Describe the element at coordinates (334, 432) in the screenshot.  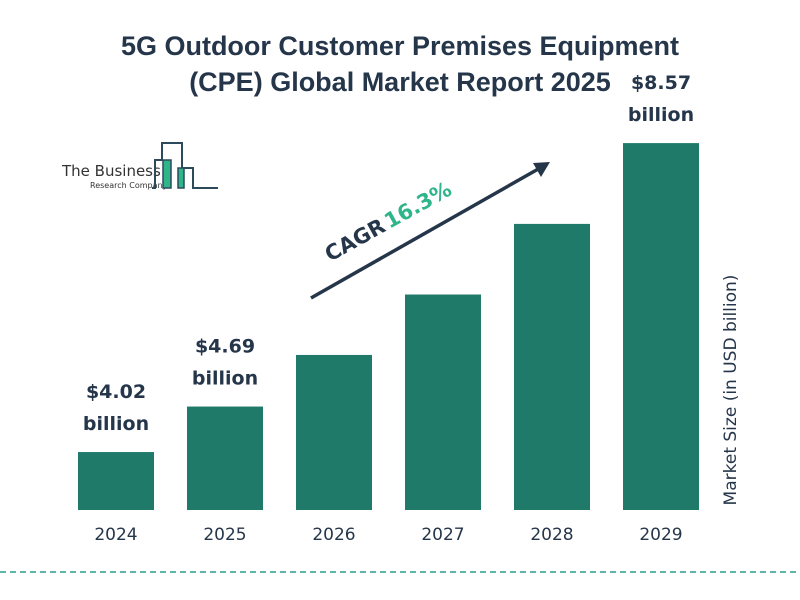
I see `bar-2026` at that location.